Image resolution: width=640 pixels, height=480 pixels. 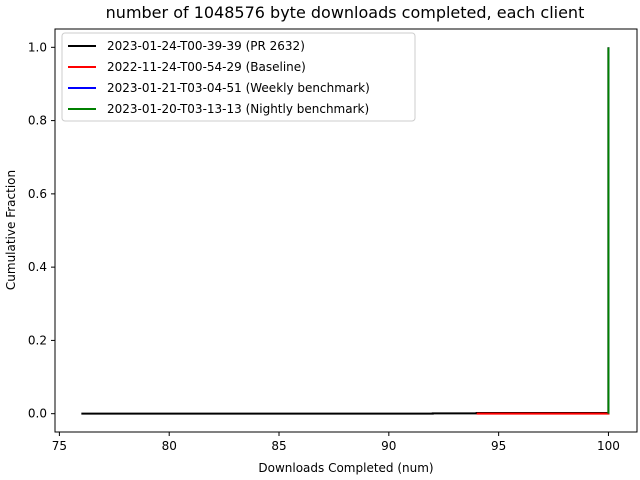 I want to click on x-tick-label: 85, so click(x=278, y=446).